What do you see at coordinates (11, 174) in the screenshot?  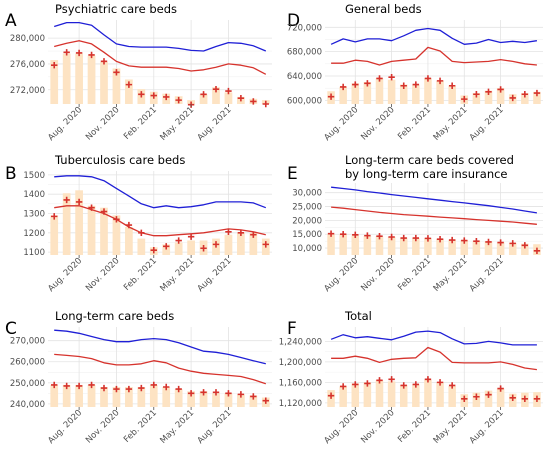 I see `panel-letter: B` at bounding box center [11, 174].